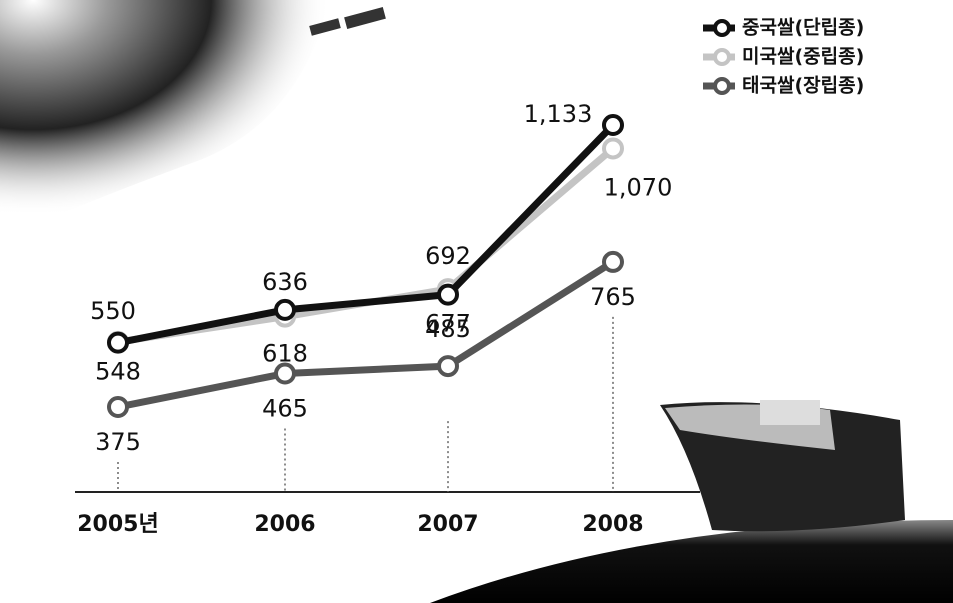  I want to click on background-space, so click(165, 120).